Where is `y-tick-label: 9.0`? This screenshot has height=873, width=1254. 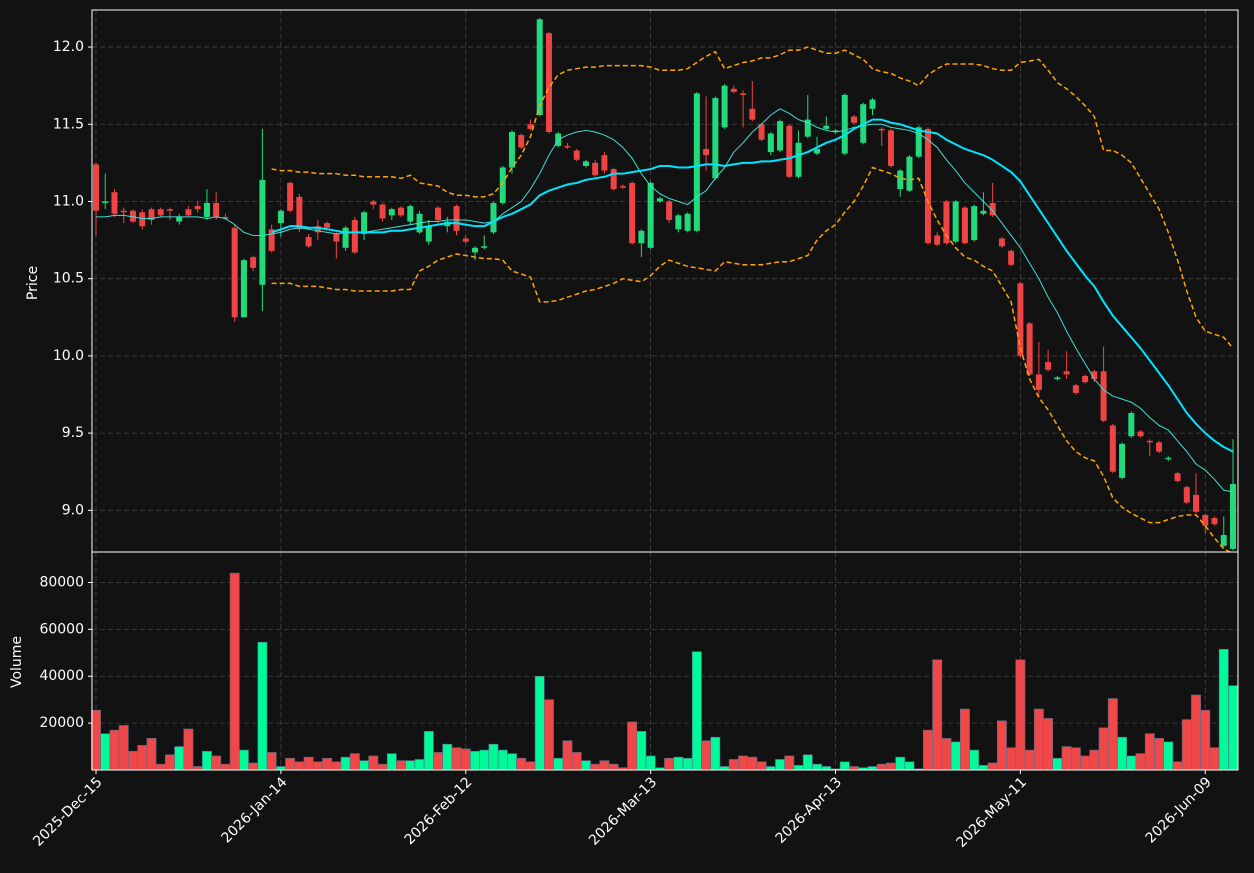
y-tick-label: 9.0 is located at coordinates (73, 510).